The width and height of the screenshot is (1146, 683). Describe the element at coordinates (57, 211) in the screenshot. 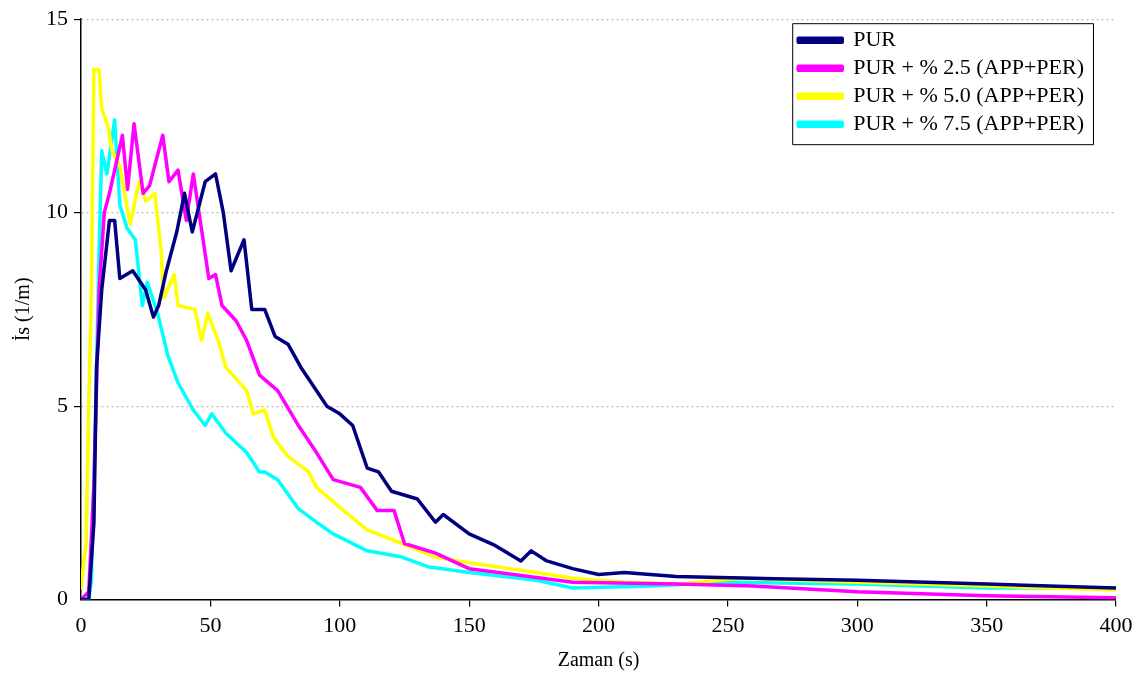

I see `y-tick-label: 10` at that location.